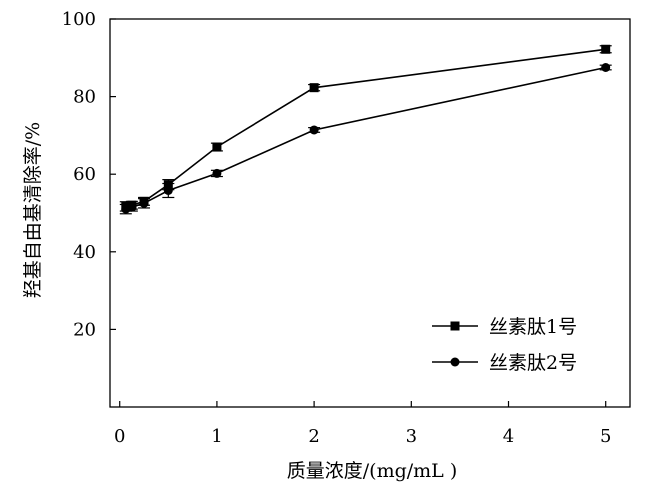 The height and width of the screenshot is (491, 667). I want to click on y-tick-label: 80, so click(84, 97).